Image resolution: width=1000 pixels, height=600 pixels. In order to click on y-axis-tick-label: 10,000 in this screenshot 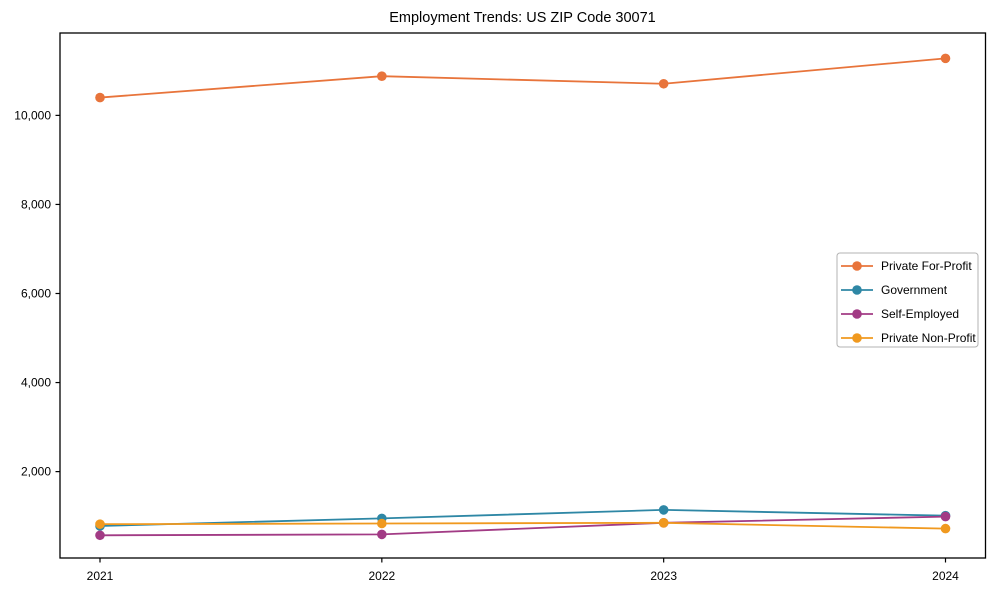, I will do `click(32, 115)`.